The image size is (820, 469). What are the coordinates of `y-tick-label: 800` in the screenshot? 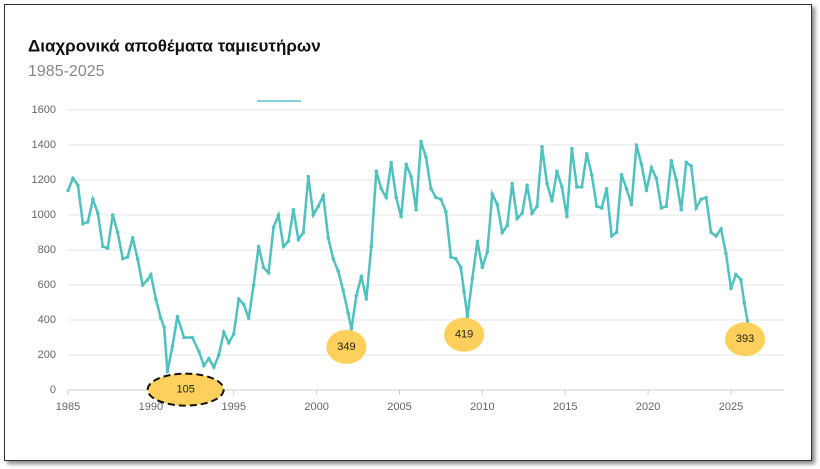 It's located at (47, 250).